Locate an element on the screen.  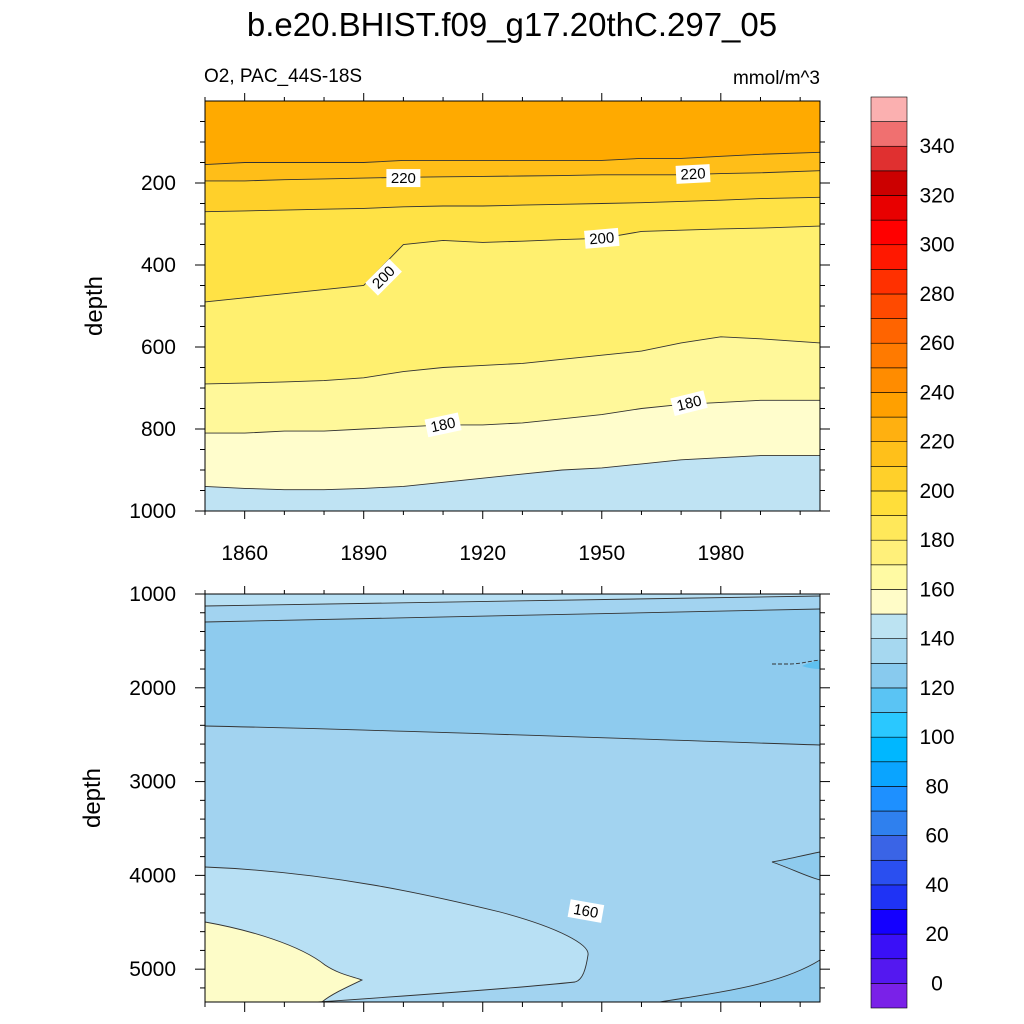
colorbar-label-120: 120 is located at coordinates (936, 688).